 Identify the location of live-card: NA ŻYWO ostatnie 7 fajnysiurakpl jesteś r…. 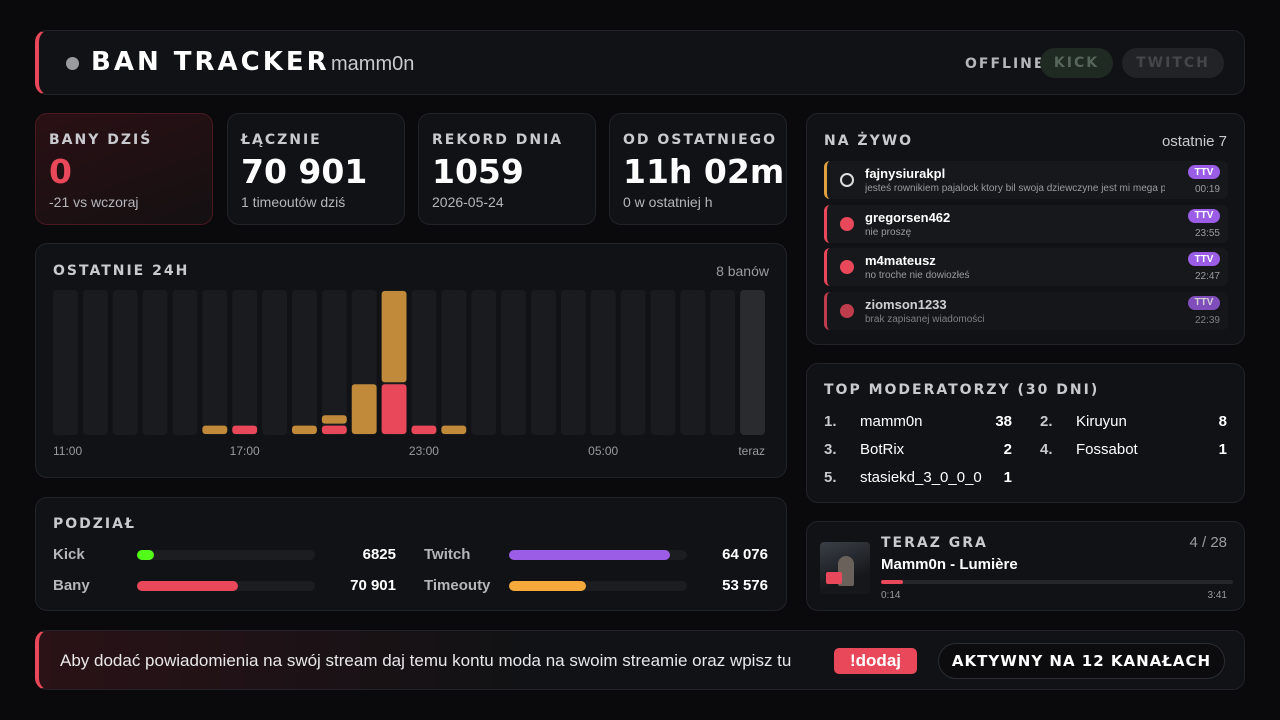
(1025, 229).